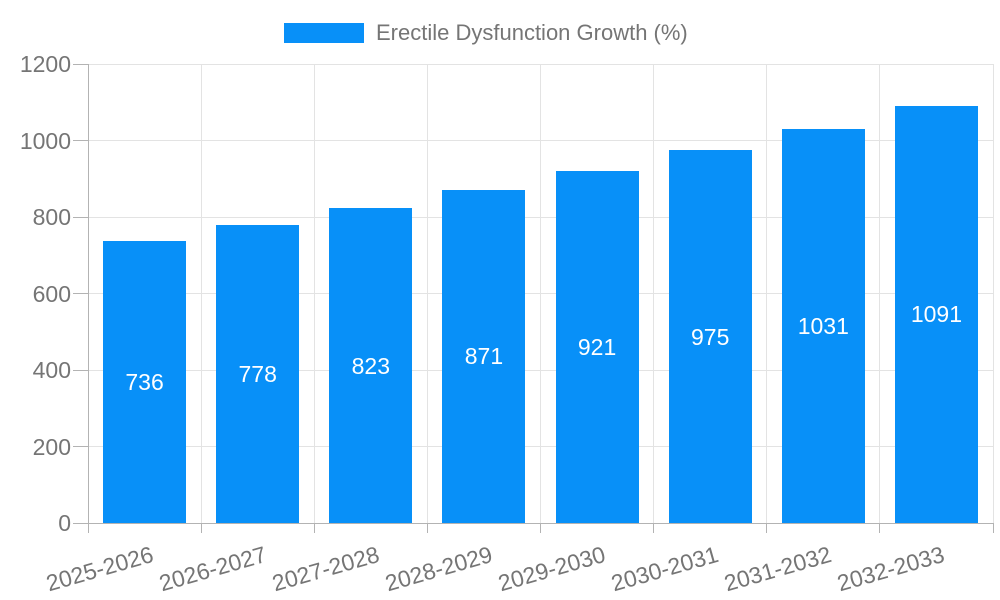 Image resolution: width=1000 pixels, height=600 pixels. Describe the element at coordinates (51, 217) in the screenshot. I see `y-axis-label: 800` at that location.